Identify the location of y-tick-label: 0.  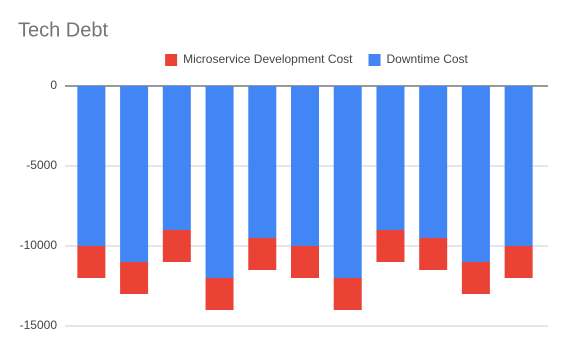
(53, 85).